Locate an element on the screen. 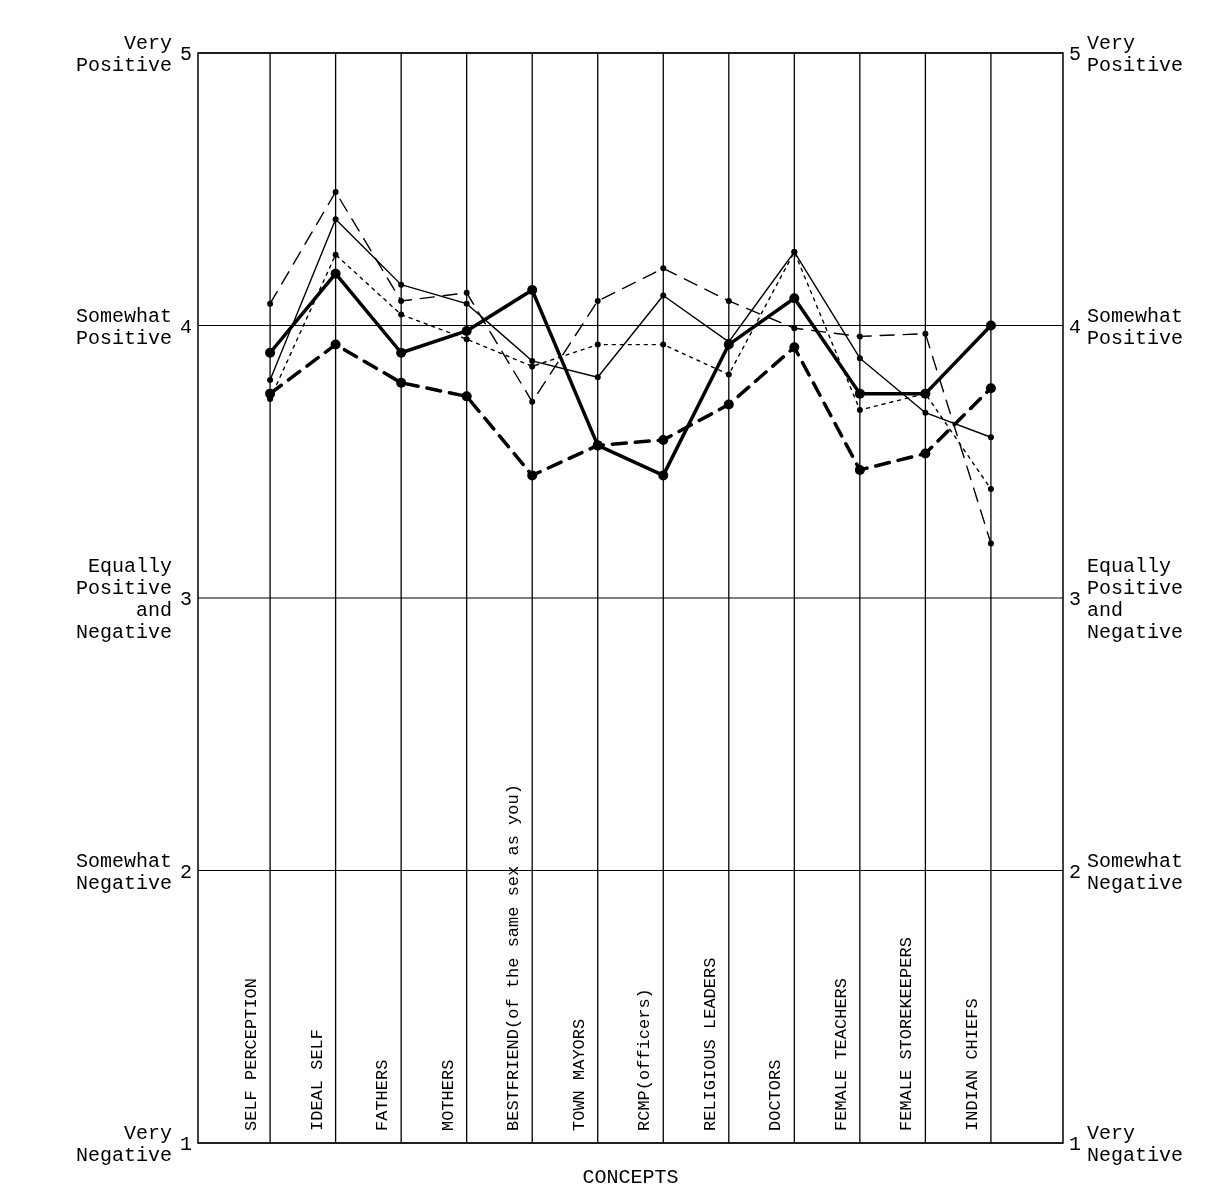 The image size is (1222, 1187). x-tick-label: BESTFRIEND(of the same sex as you) is located at coordinates (514, 957).